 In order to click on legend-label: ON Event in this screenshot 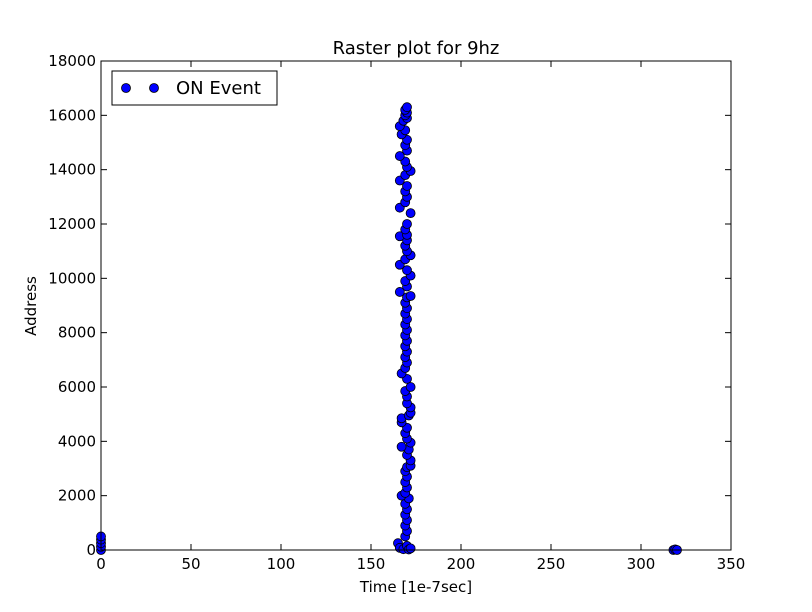, I will do `click(218, 88)`.